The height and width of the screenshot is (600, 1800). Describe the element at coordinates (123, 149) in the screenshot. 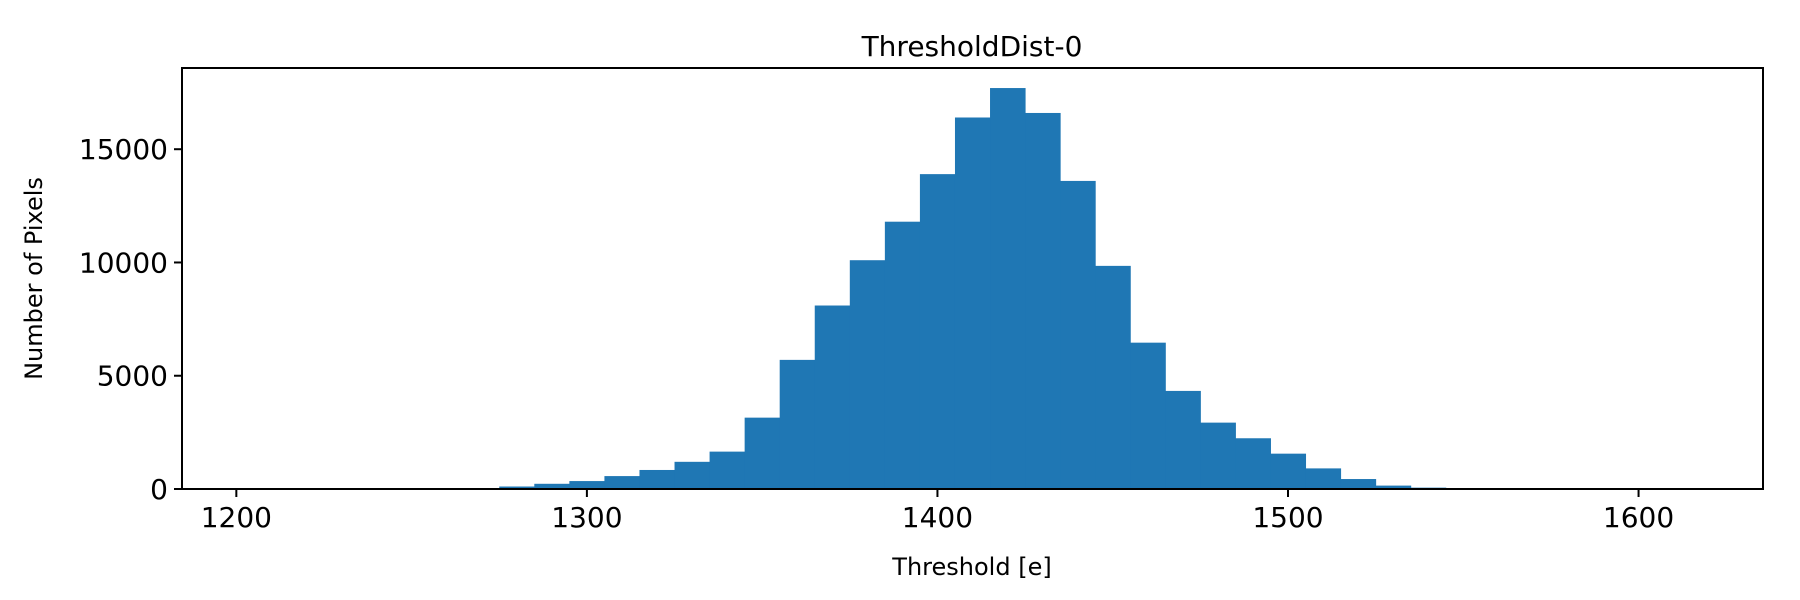

I see `y-tick-label: 15000` at that location.